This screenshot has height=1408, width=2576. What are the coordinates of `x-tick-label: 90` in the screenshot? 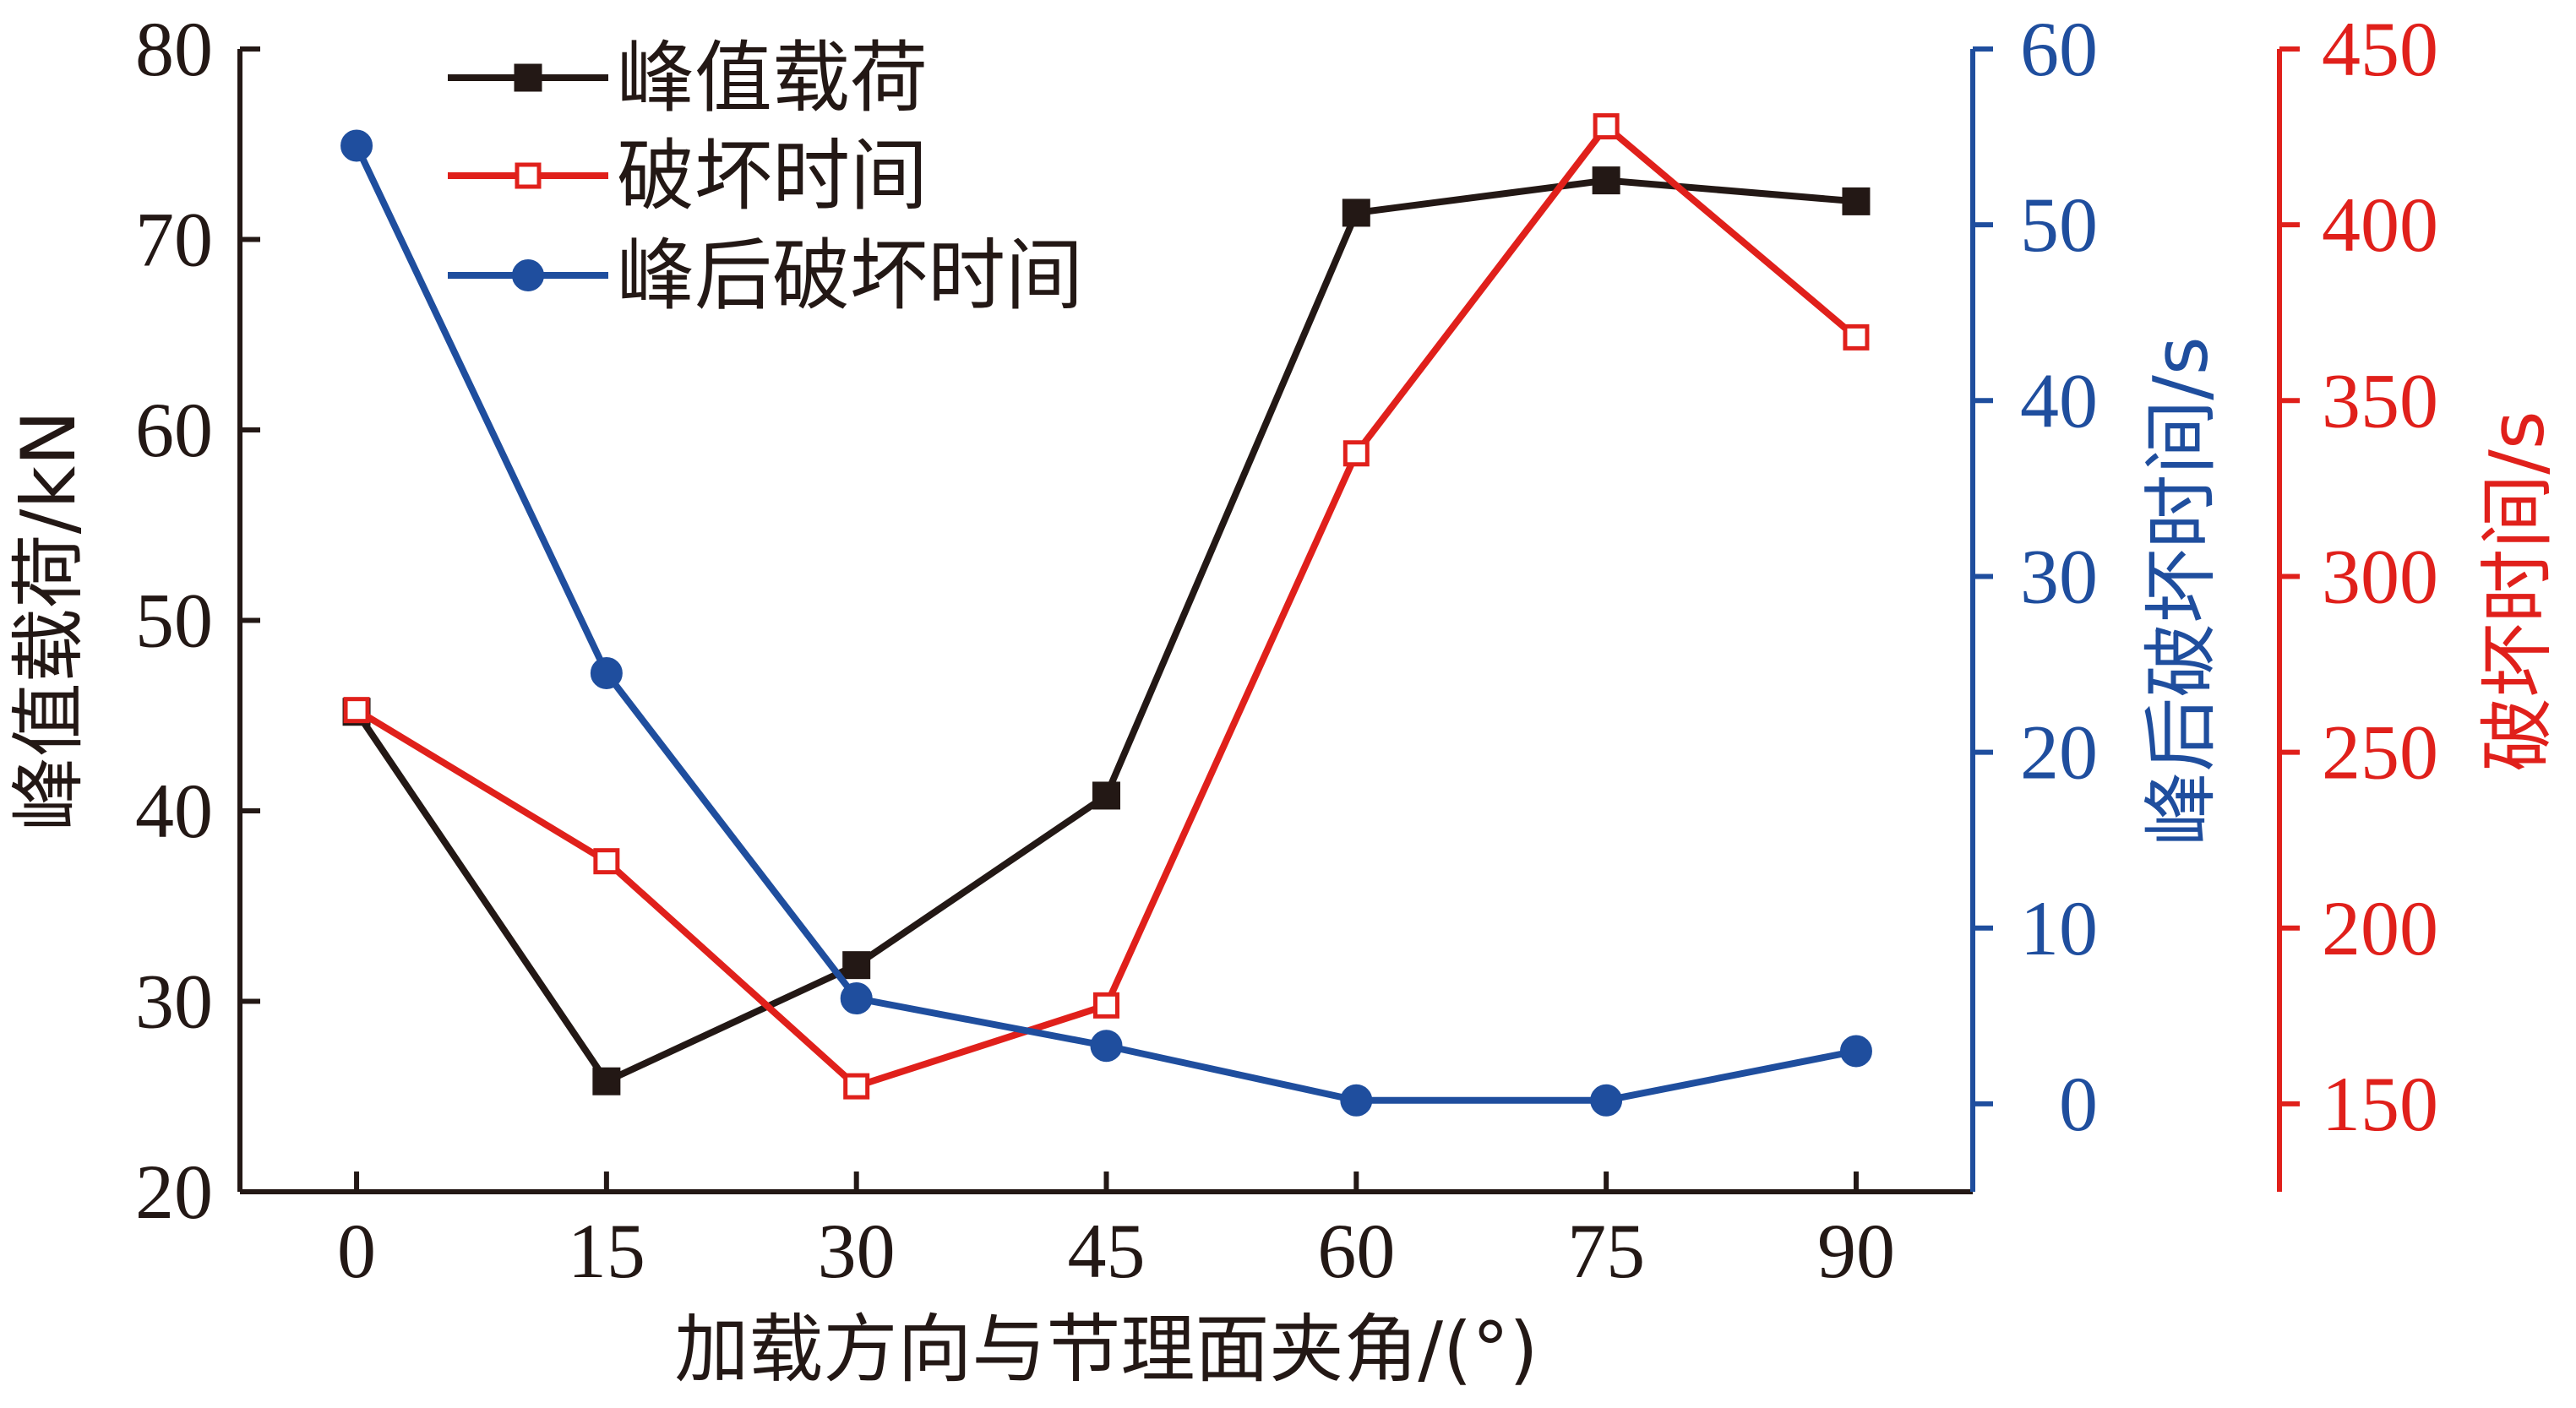 It's located at (1856, 1251).